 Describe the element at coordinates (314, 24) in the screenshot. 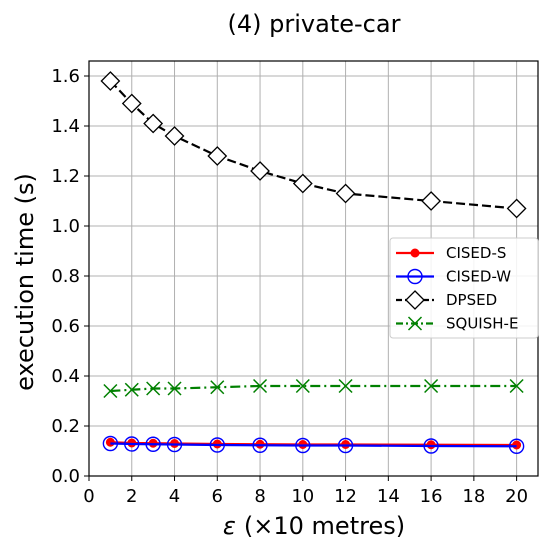

I see `chart-title: (4) private-car` at that location.